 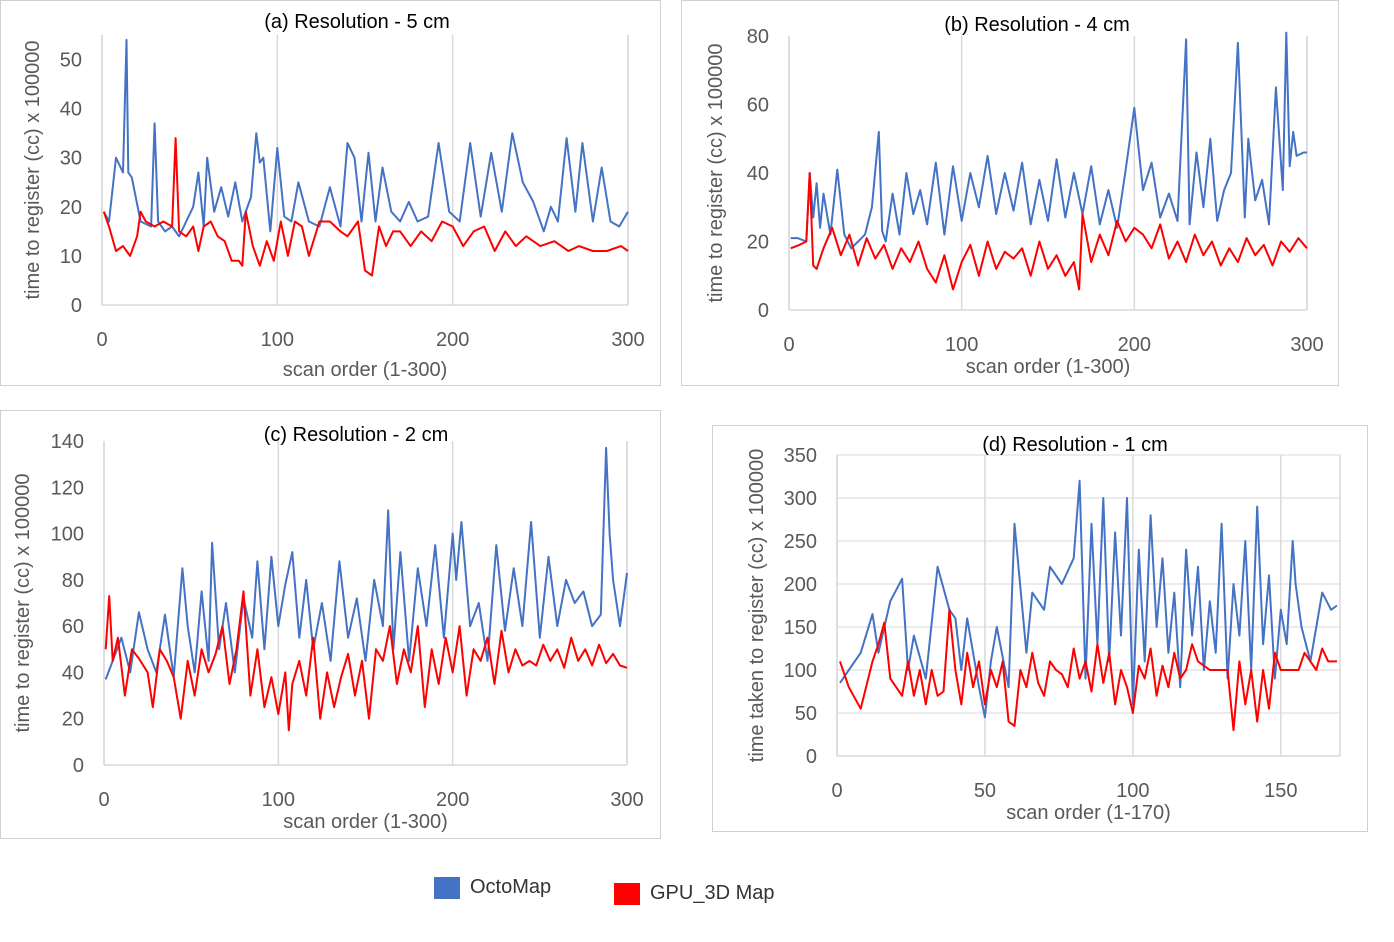 What do you see at coordinates (712, 893) in the screenshot?
I see `legend-gpu-label: GPU_3D Map` at bounding box center [712, 893].